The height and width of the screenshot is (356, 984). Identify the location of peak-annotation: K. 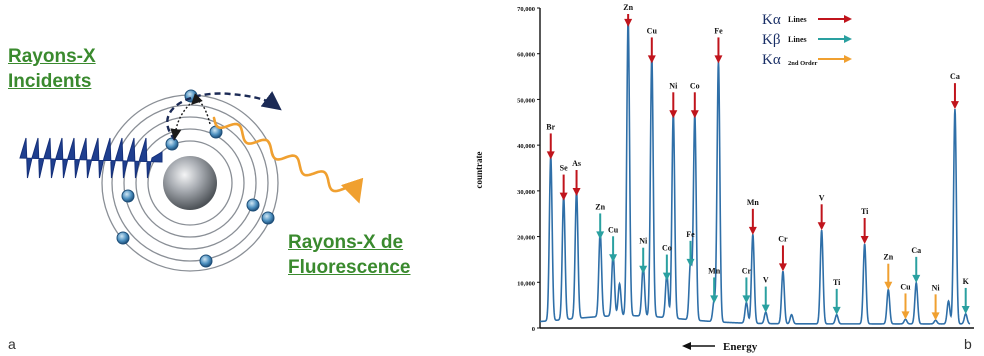
(965, 295).